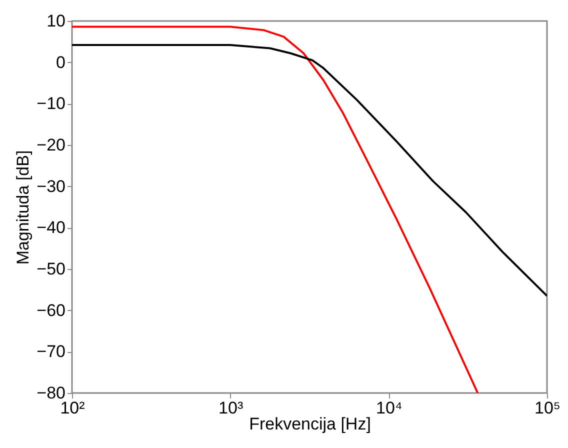  I want to click on y-tick-label: −60, so click(51, 310).